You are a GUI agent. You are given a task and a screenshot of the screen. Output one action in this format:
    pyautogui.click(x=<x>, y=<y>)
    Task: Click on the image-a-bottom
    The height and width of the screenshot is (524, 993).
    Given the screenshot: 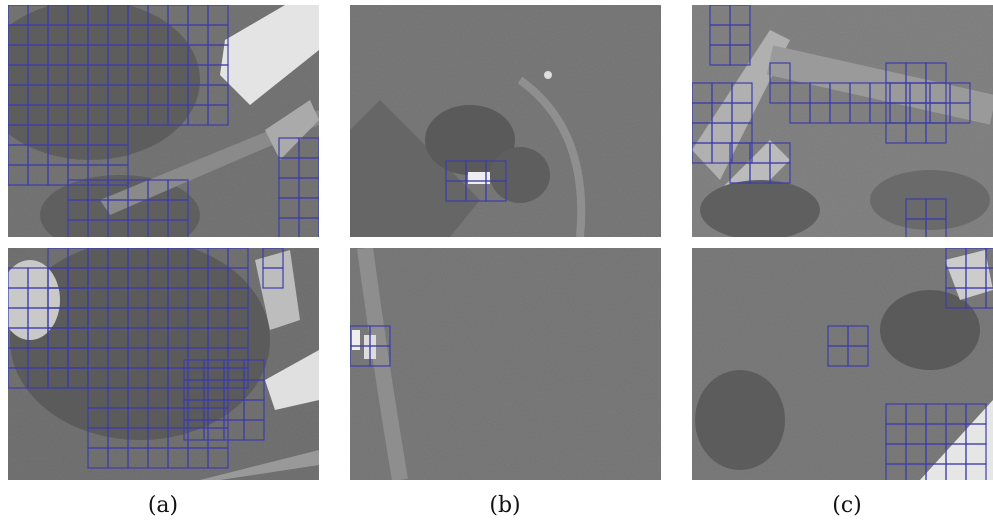 What is the action you would take?
    pyautogui.click(x=163, y=364)
    